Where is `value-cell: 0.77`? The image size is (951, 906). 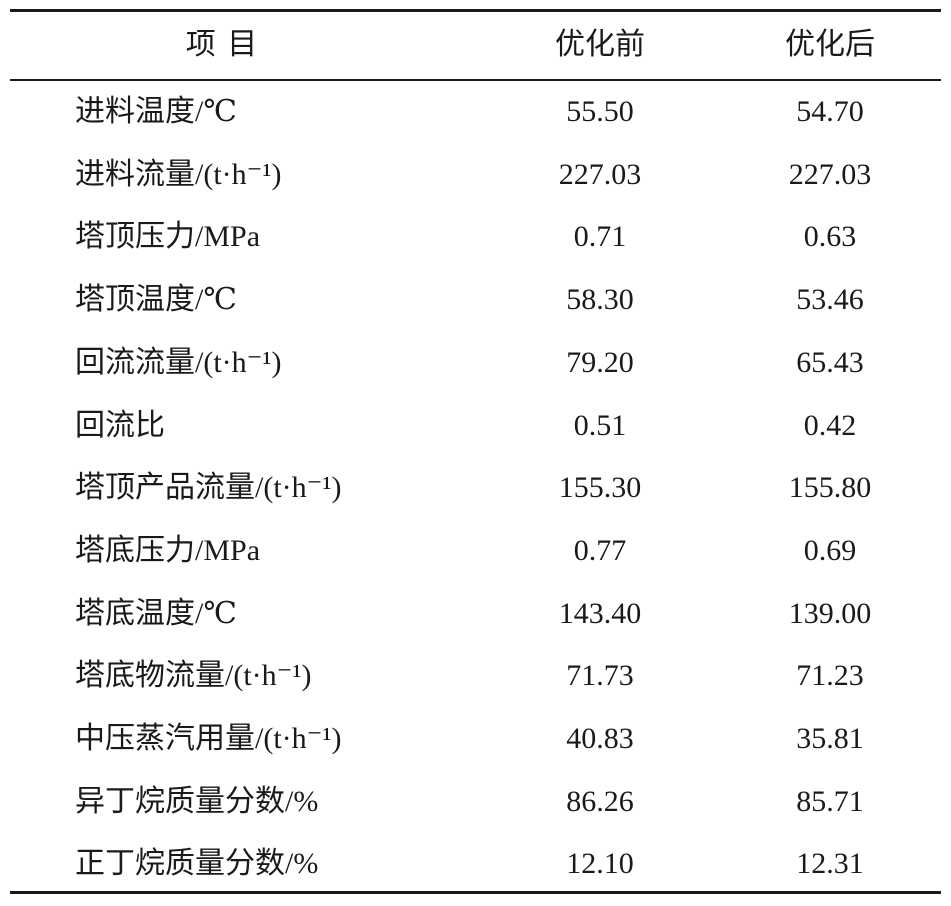 value-cell: 0.77 is located at coordinates (600, 550).